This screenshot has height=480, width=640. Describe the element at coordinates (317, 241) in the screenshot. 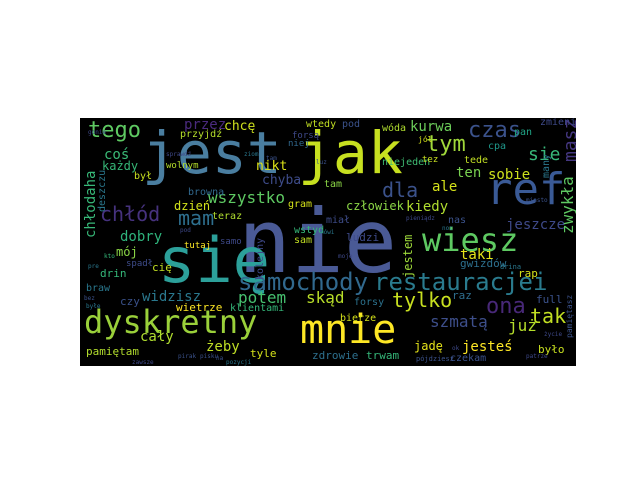

I see `word: nie` at that location.